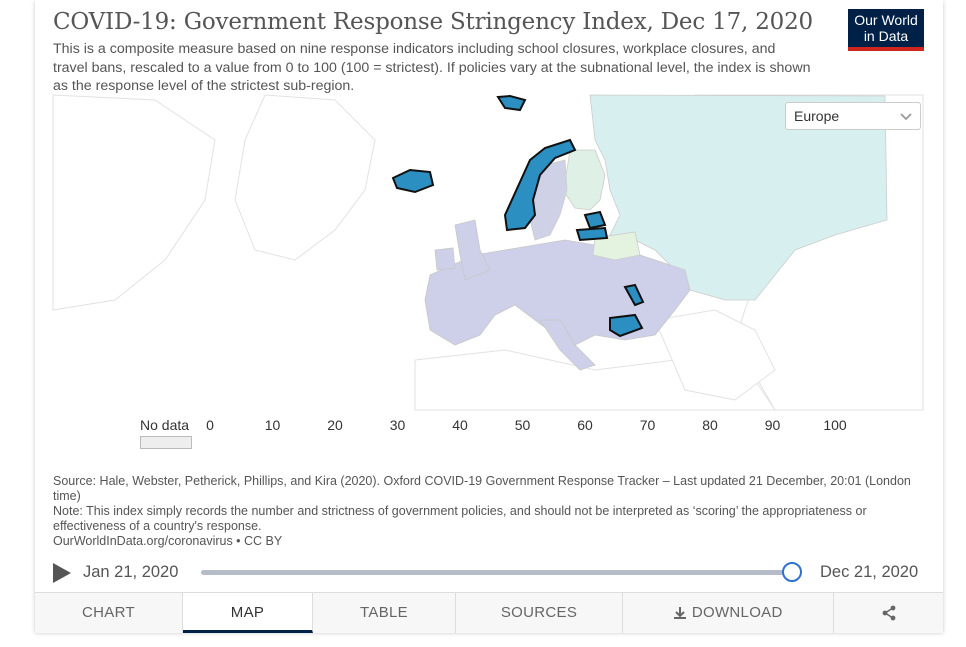  Describe the element at coordinates (772, 425) in the screenshot. I see `legend-tick-90: 90` at that location.